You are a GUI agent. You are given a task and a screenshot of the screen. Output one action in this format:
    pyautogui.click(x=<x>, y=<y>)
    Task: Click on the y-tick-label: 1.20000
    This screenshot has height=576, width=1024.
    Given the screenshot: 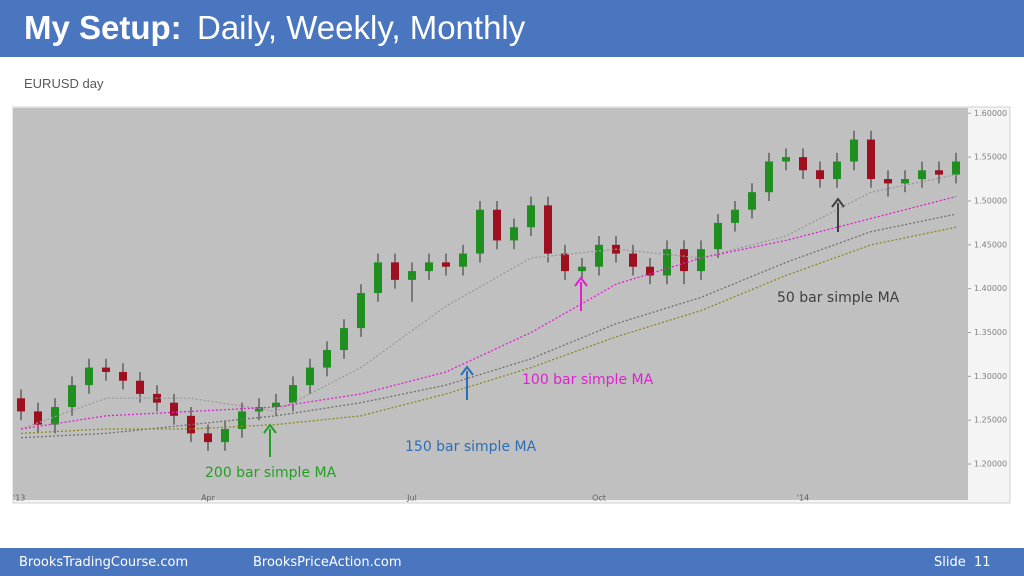 What is the action you would take?
    pyautogui.click(x=990, y=464)
    